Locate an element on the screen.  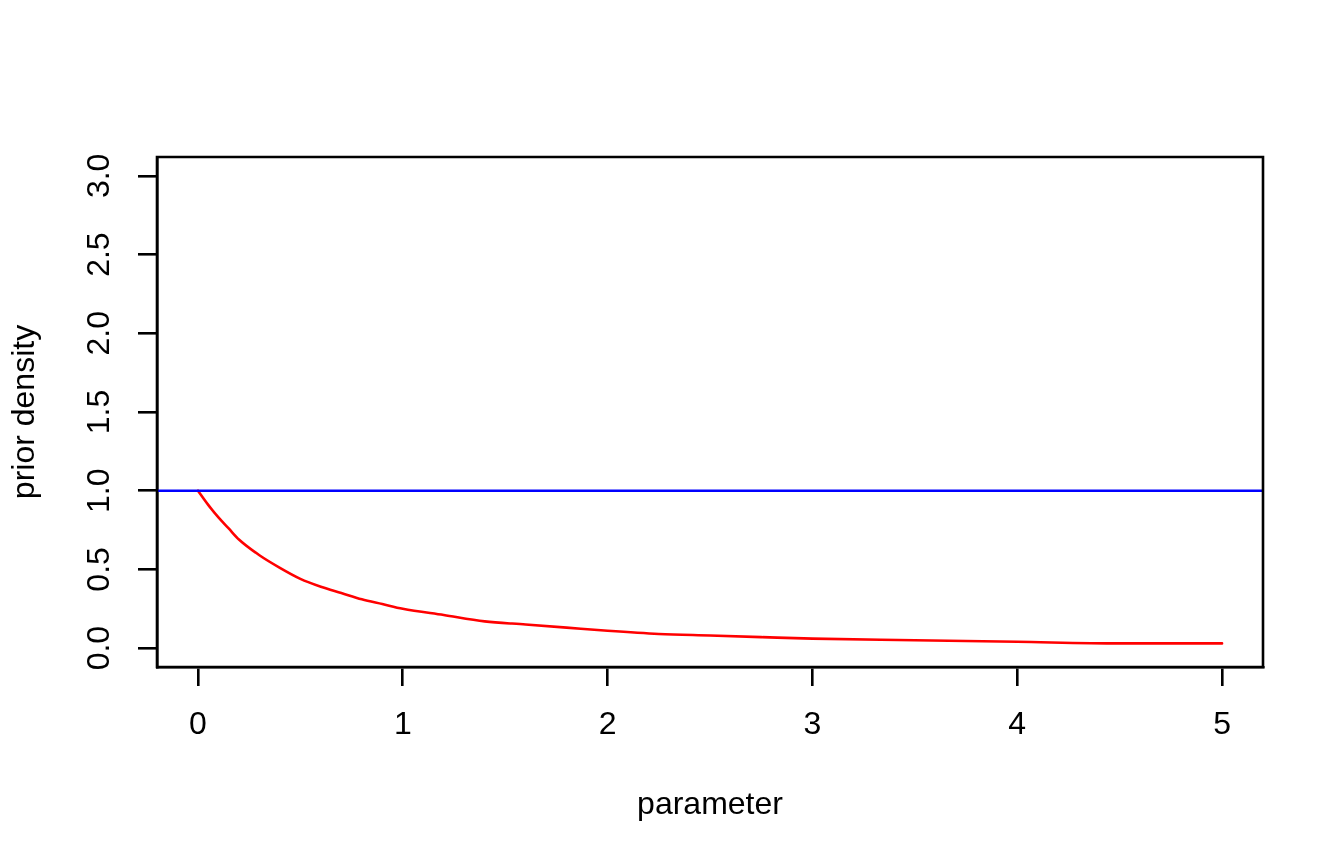
y-tick-label: 0.5 is located at coordinates (97, 569).